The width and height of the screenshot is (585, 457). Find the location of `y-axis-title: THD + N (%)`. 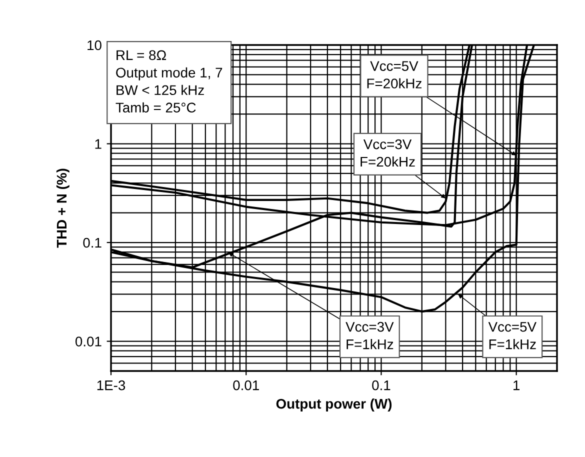

y-axis-title: THD + N (%) is located at coordinates (63, 208).